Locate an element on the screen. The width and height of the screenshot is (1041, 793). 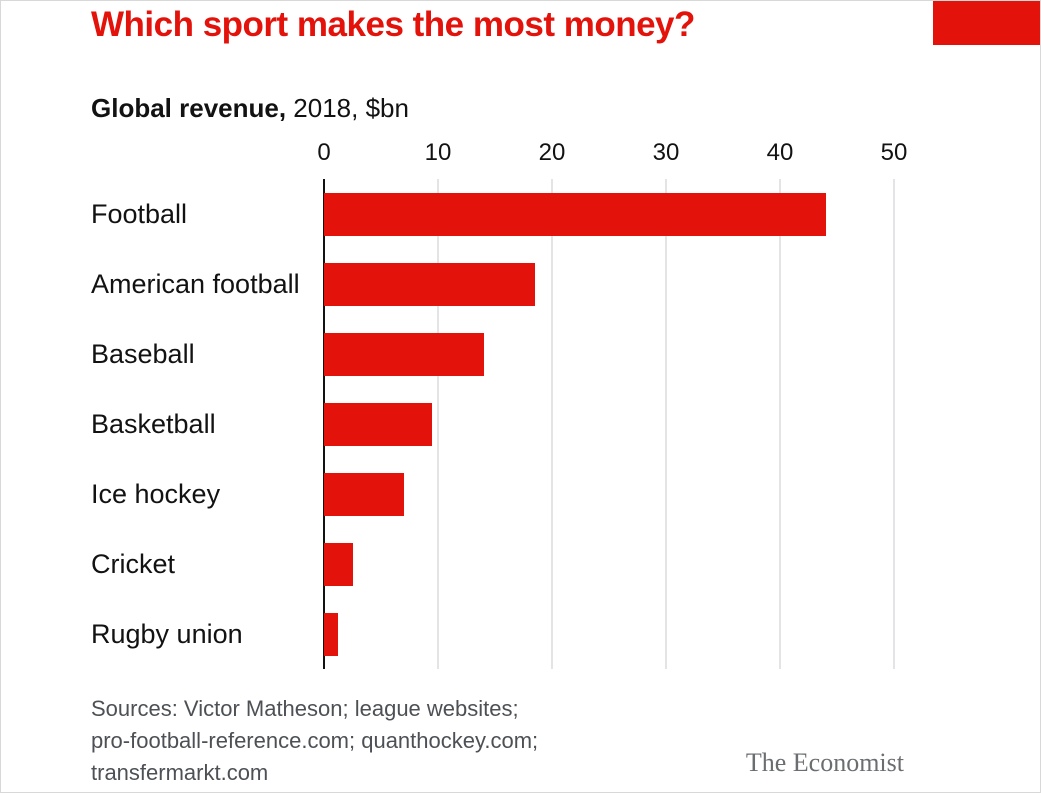
bar-row: Football is located at coordinates (498, 214).